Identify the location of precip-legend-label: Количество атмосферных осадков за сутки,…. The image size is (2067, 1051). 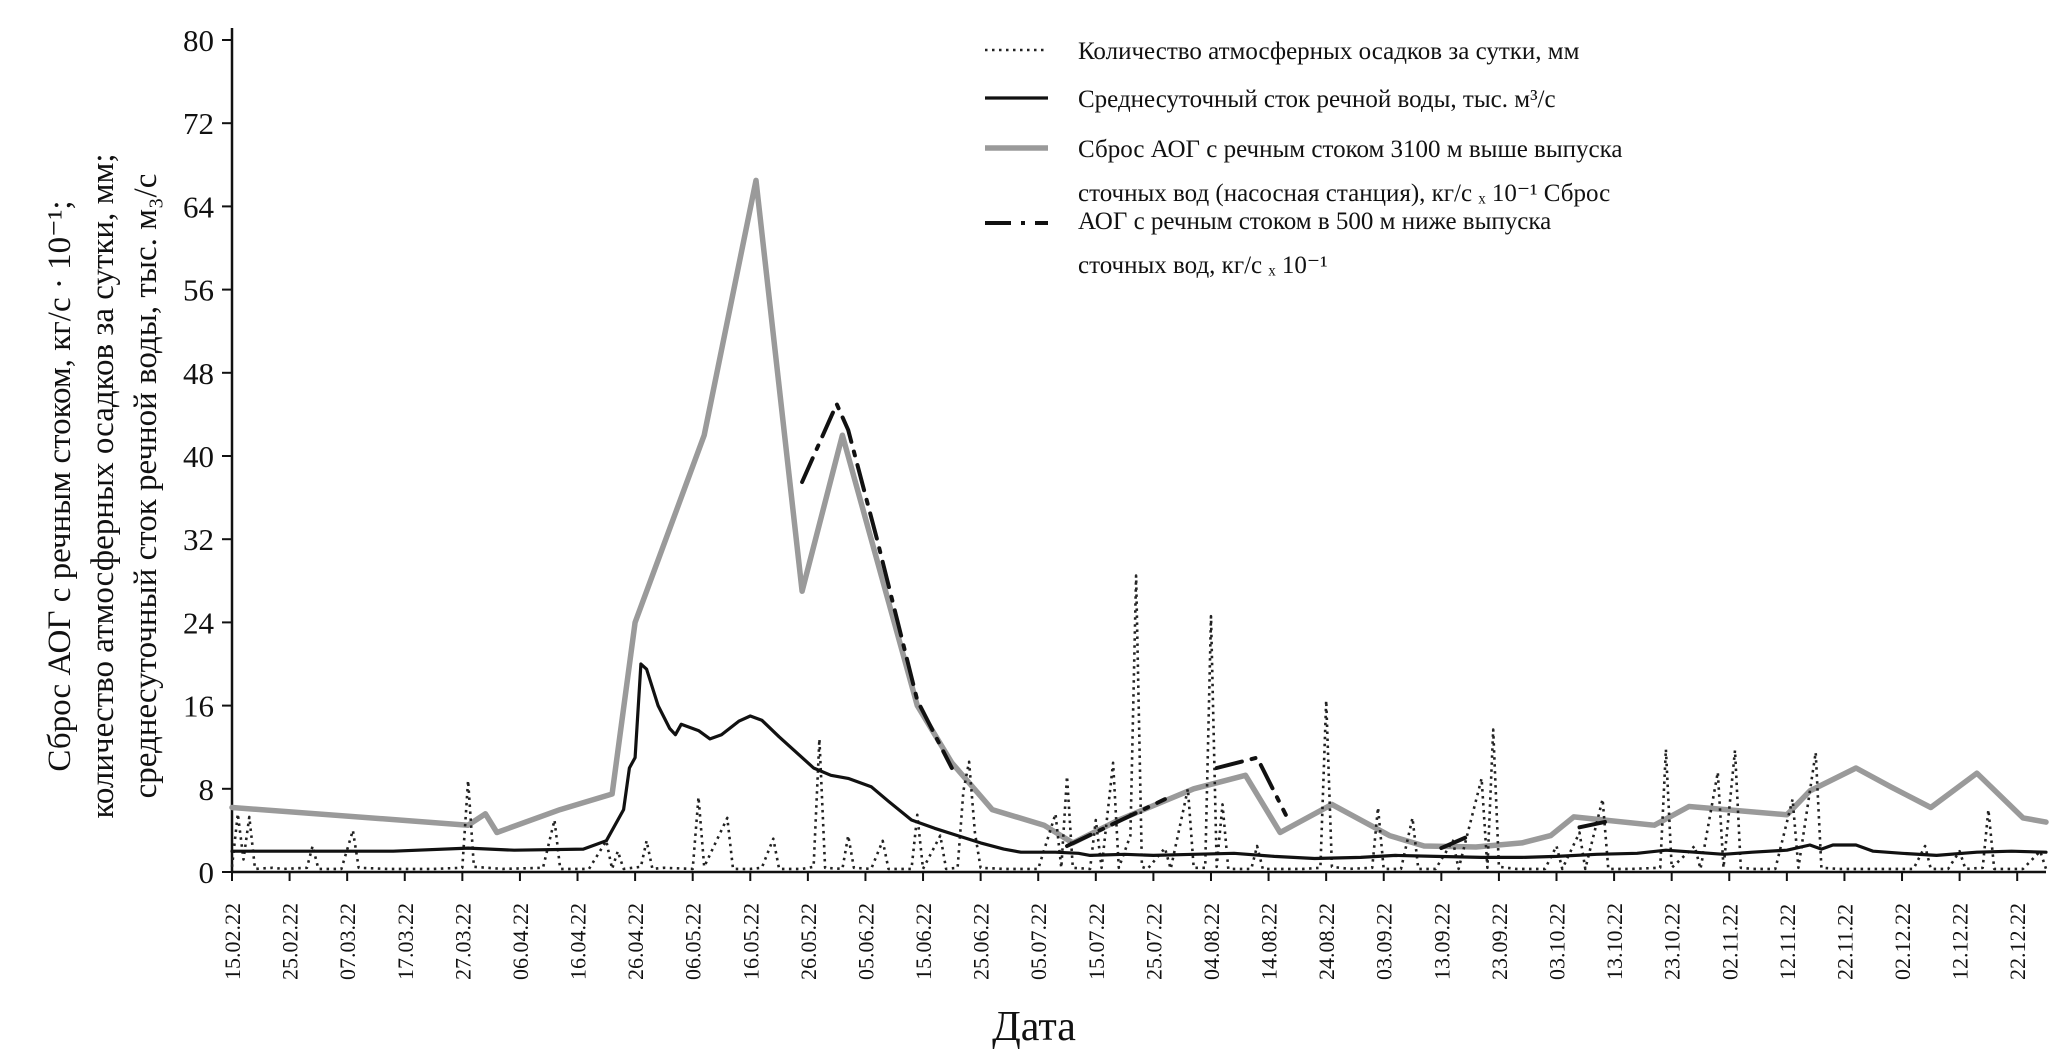
(1329, 51).